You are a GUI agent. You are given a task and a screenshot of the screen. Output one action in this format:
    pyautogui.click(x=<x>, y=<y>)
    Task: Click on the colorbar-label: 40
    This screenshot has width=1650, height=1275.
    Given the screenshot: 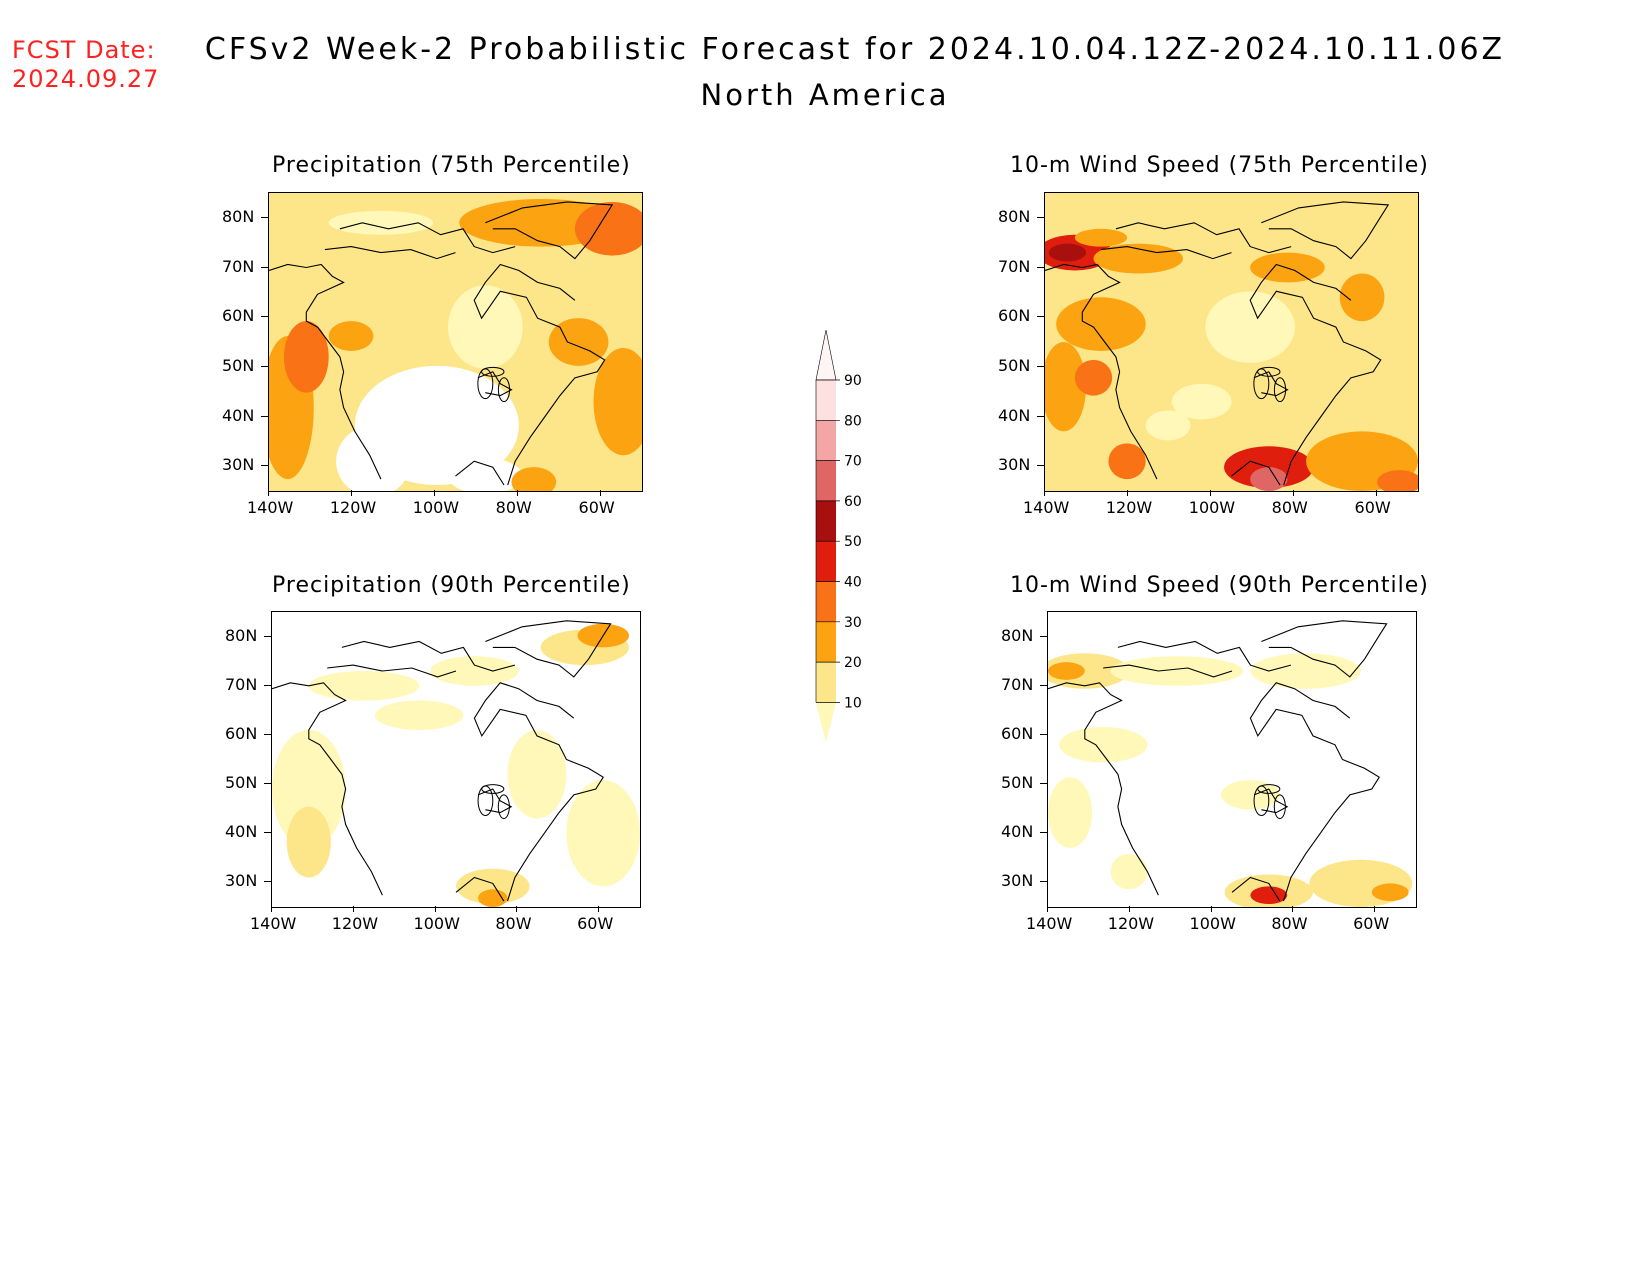 What is the action you would take?
    pyautogui.click(x=853, y=583)
    